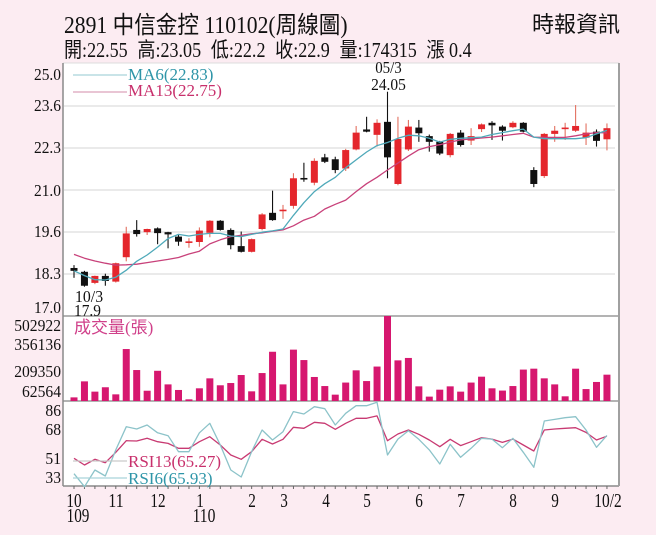  What do you see at coordinates (461, 501) in the screenshot?
I see `x-tick-label: 7` at bounding box center [461, 501].